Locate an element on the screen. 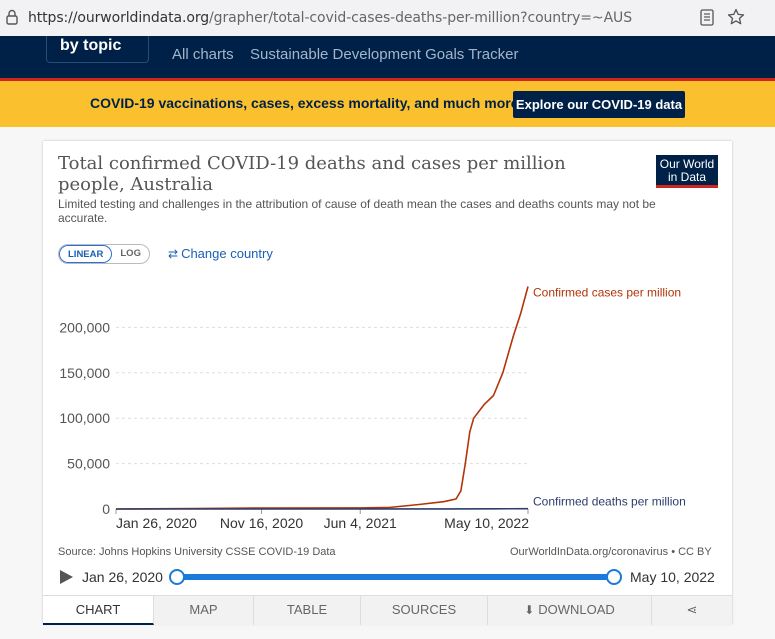 The width and height of the screenshot is (775, 639). series-label-deaths: Confirmed deaths per million is located at coordinates (609, 502).